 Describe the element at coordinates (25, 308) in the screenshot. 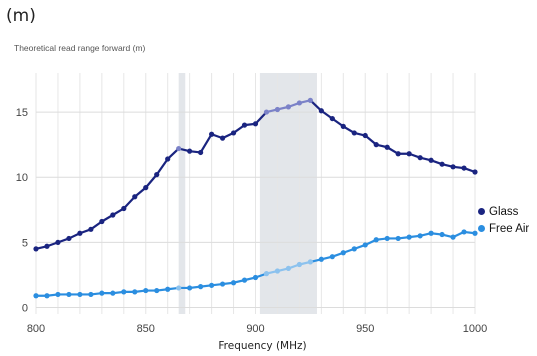

I see `y-tick-label: 0` at that location.